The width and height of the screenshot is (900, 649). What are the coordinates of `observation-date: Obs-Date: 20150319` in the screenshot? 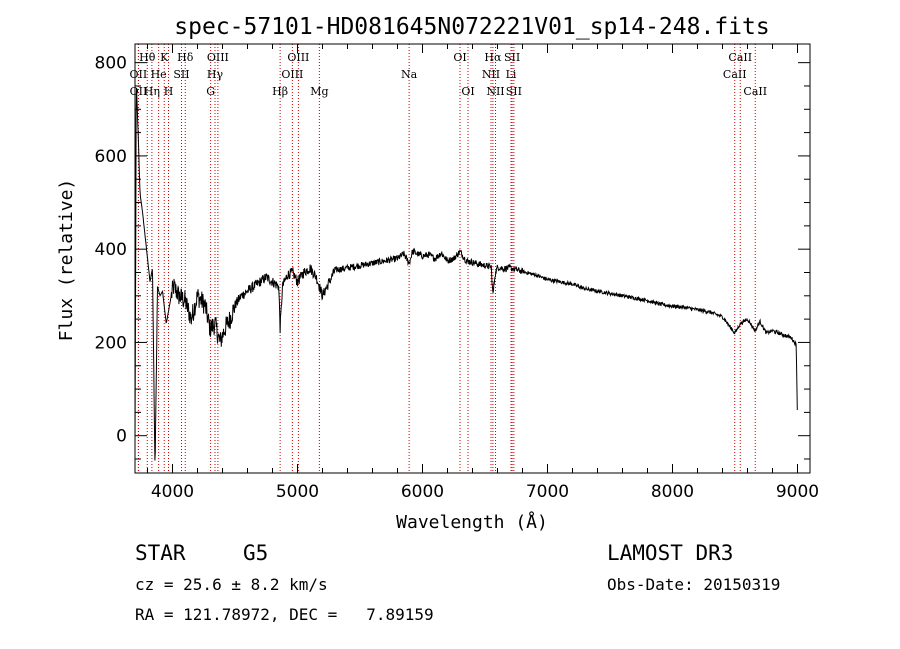 It's located at (693, 584).